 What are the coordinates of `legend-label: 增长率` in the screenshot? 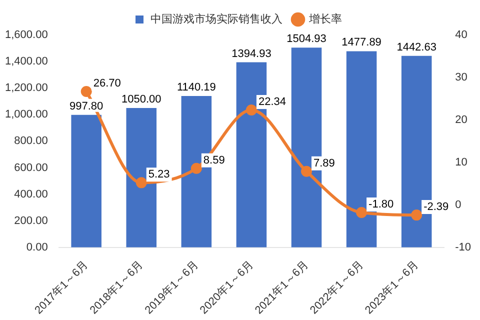 It's located at (325, 19).